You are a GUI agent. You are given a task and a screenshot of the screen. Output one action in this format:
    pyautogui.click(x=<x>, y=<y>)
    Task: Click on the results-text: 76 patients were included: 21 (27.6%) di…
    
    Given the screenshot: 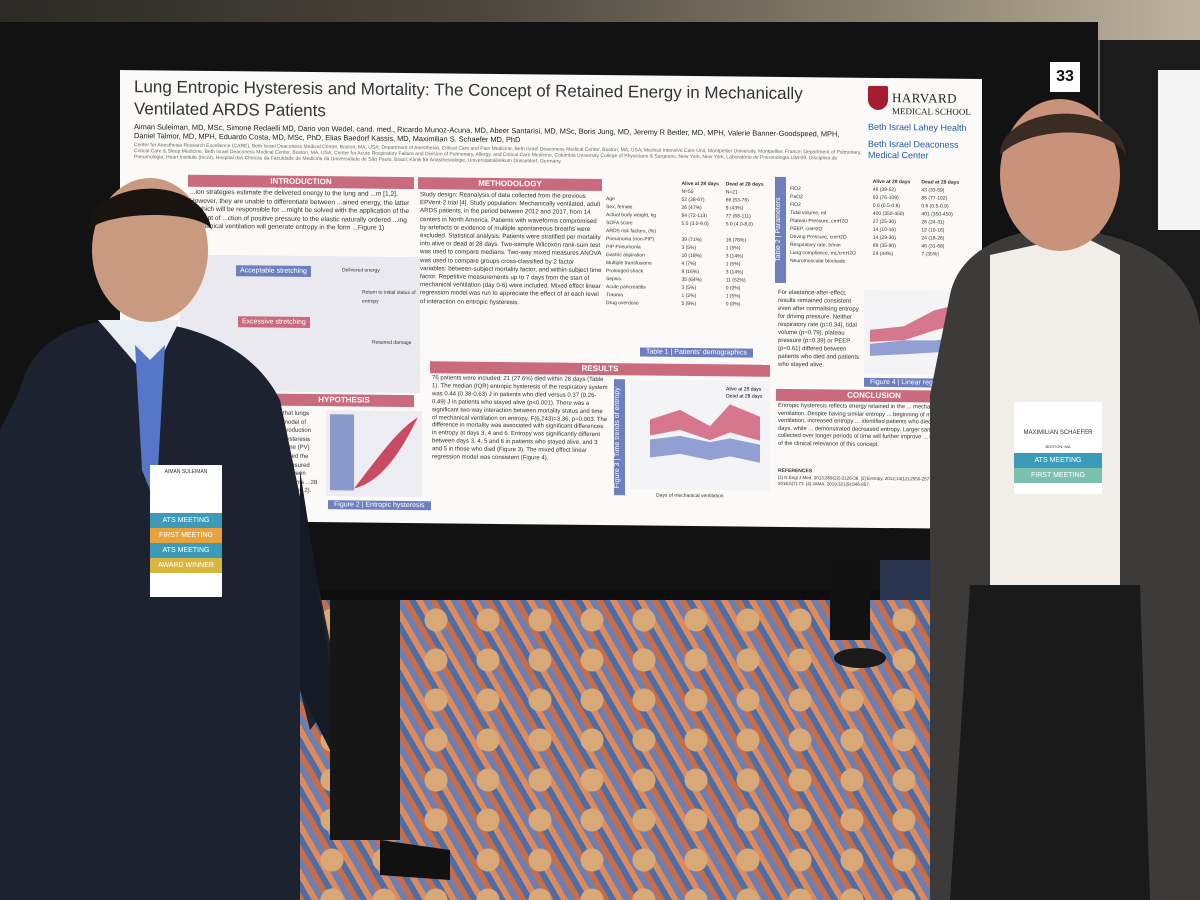 What is the action you would take?
    pyautogui.click(x=520, y=418)
    